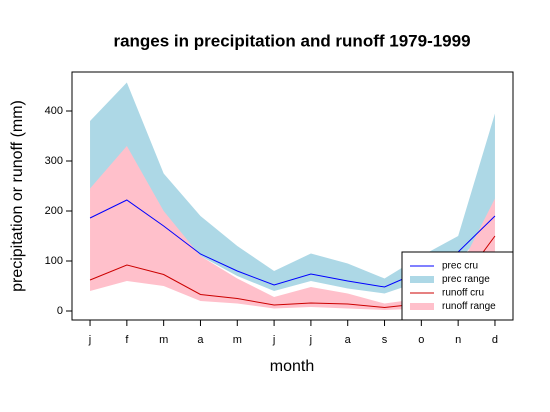  I want to click on legend-label: prec range, so click(466, 279).